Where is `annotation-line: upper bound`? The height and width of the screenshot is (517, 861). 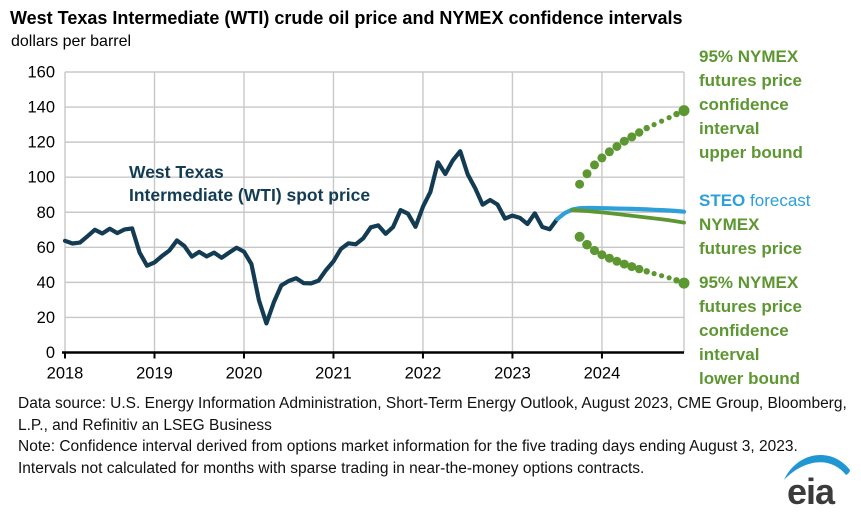 annotation-line: upper bound is located at coordinates (751, 152).